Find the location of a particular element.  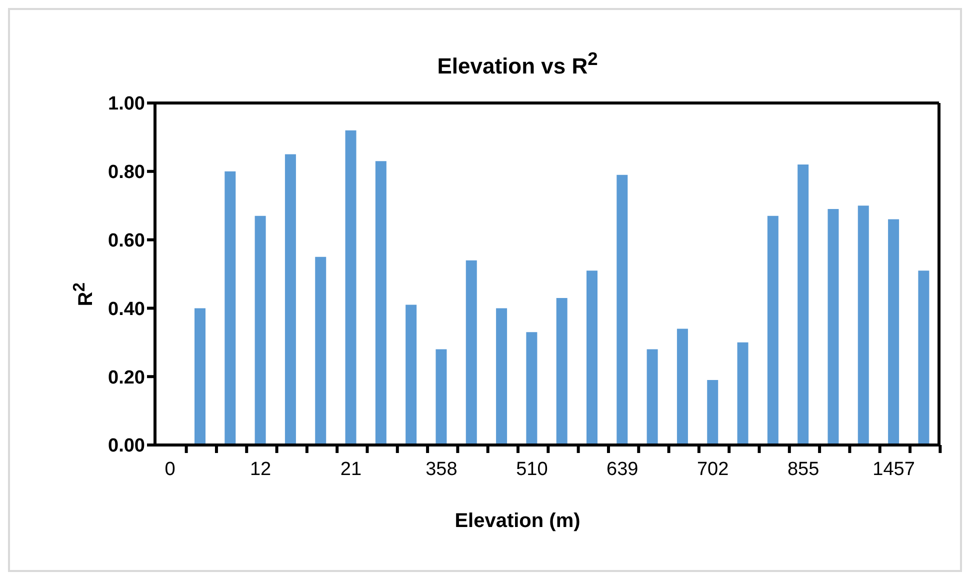

x-tick-label: 855 is located at coordinates (803, 469).